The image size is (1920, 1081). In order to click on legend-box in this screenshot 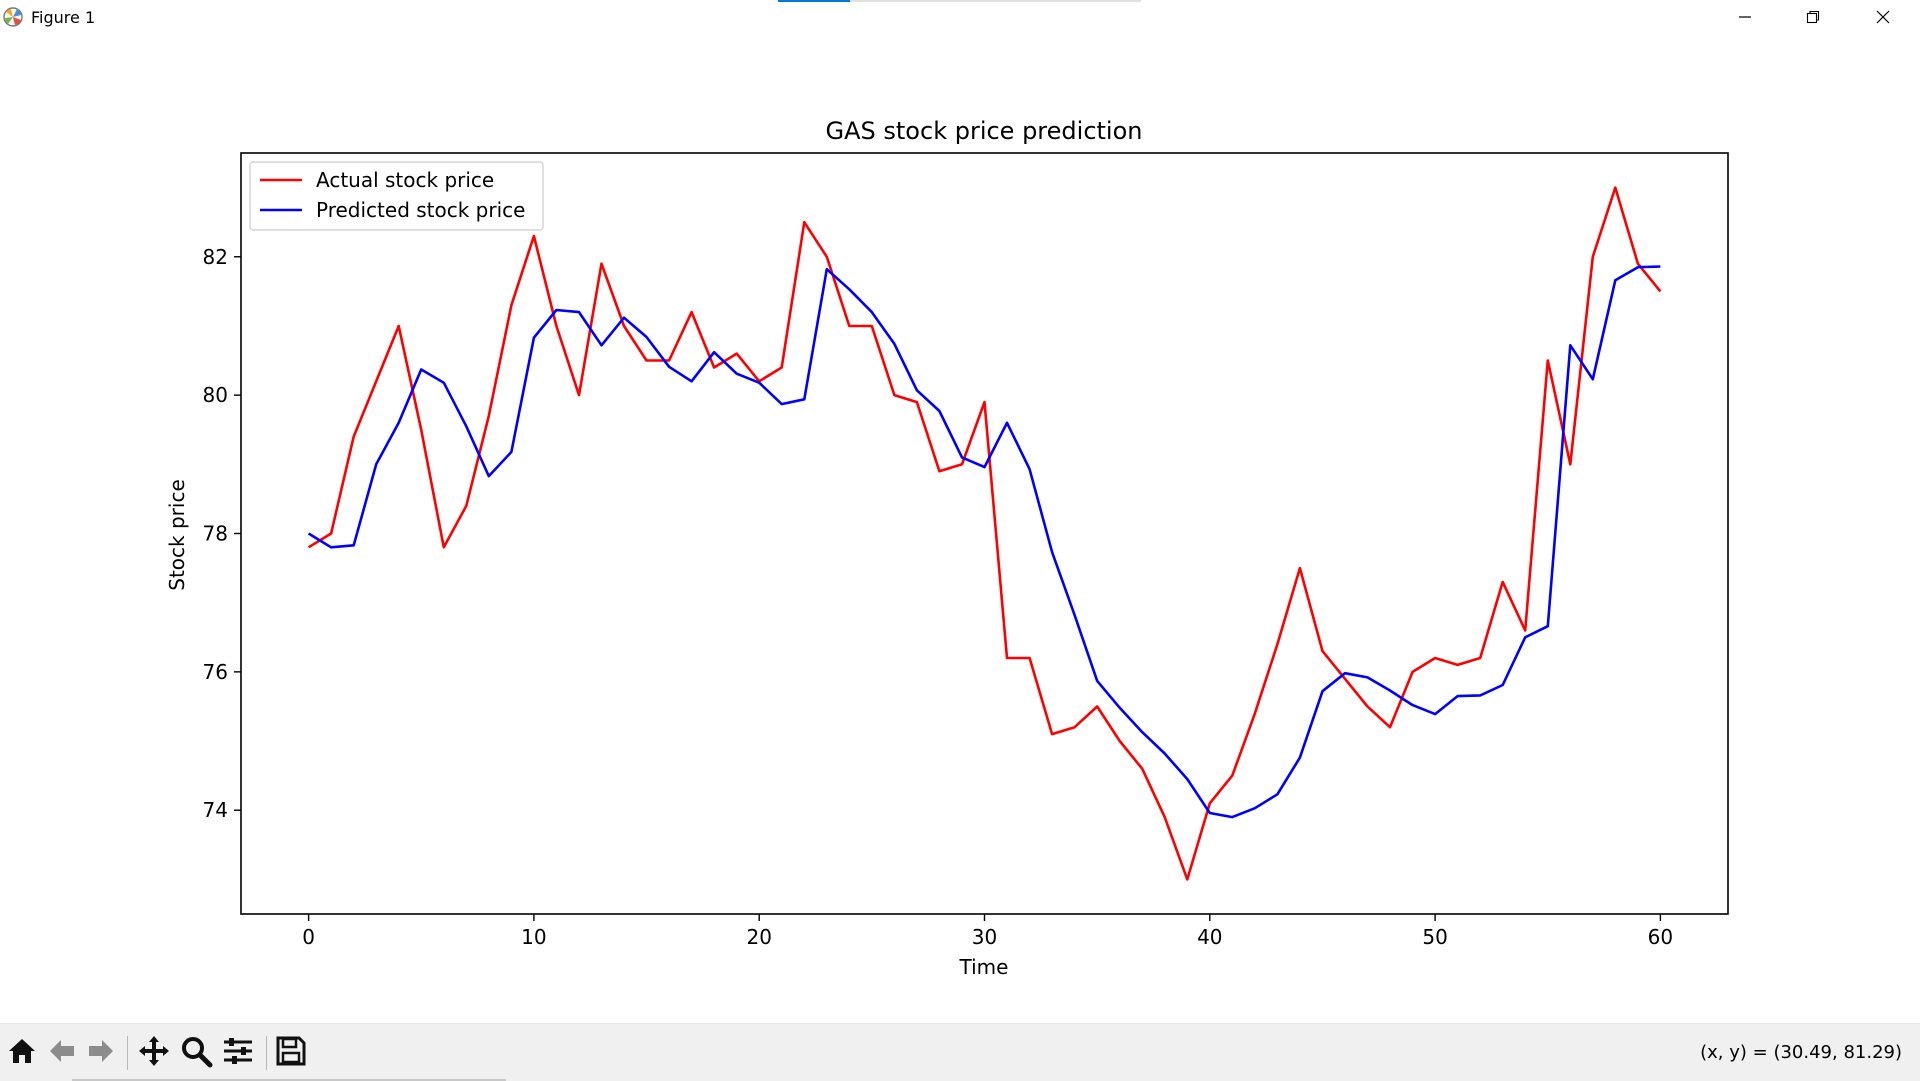, I will do `click(396, 196)`.